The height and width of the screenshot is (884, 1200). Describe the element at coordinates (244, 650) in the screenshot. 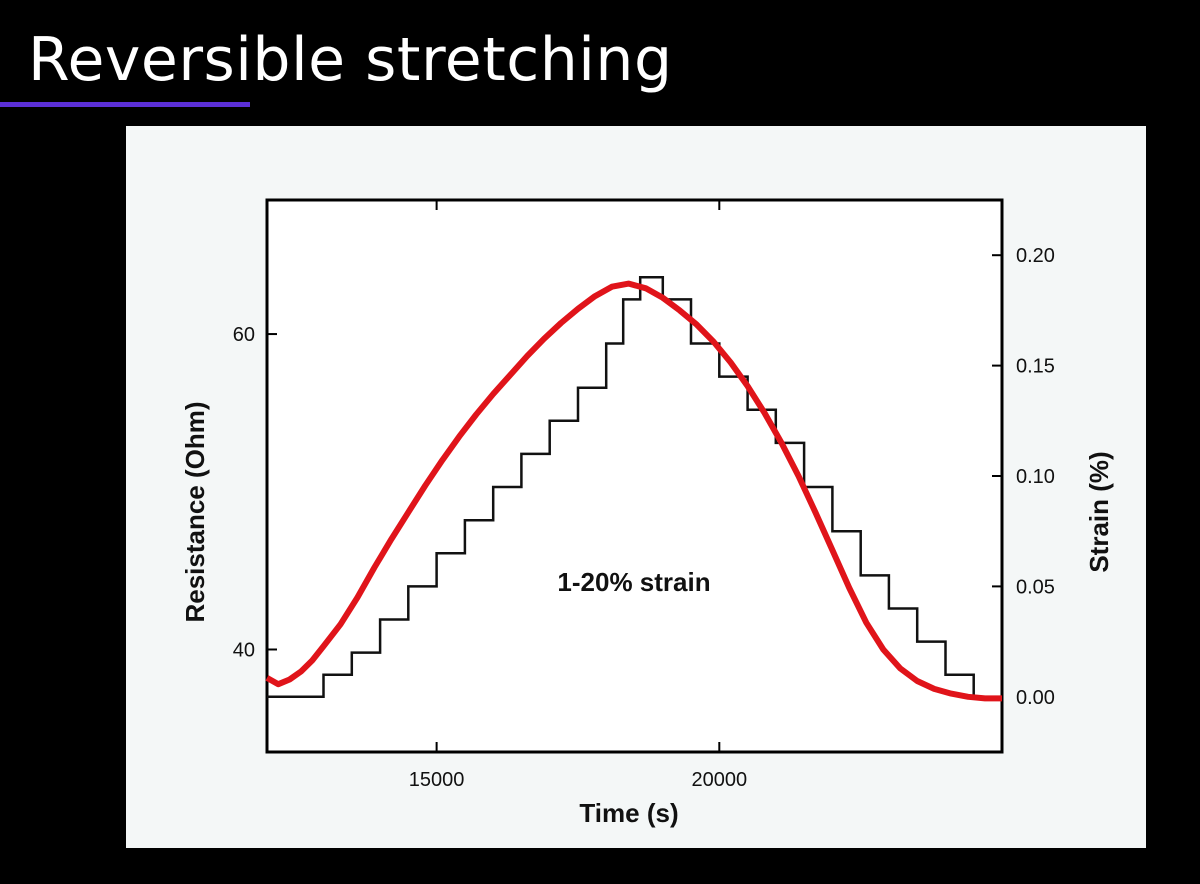

I see `y-tick-label: 40` at that location.